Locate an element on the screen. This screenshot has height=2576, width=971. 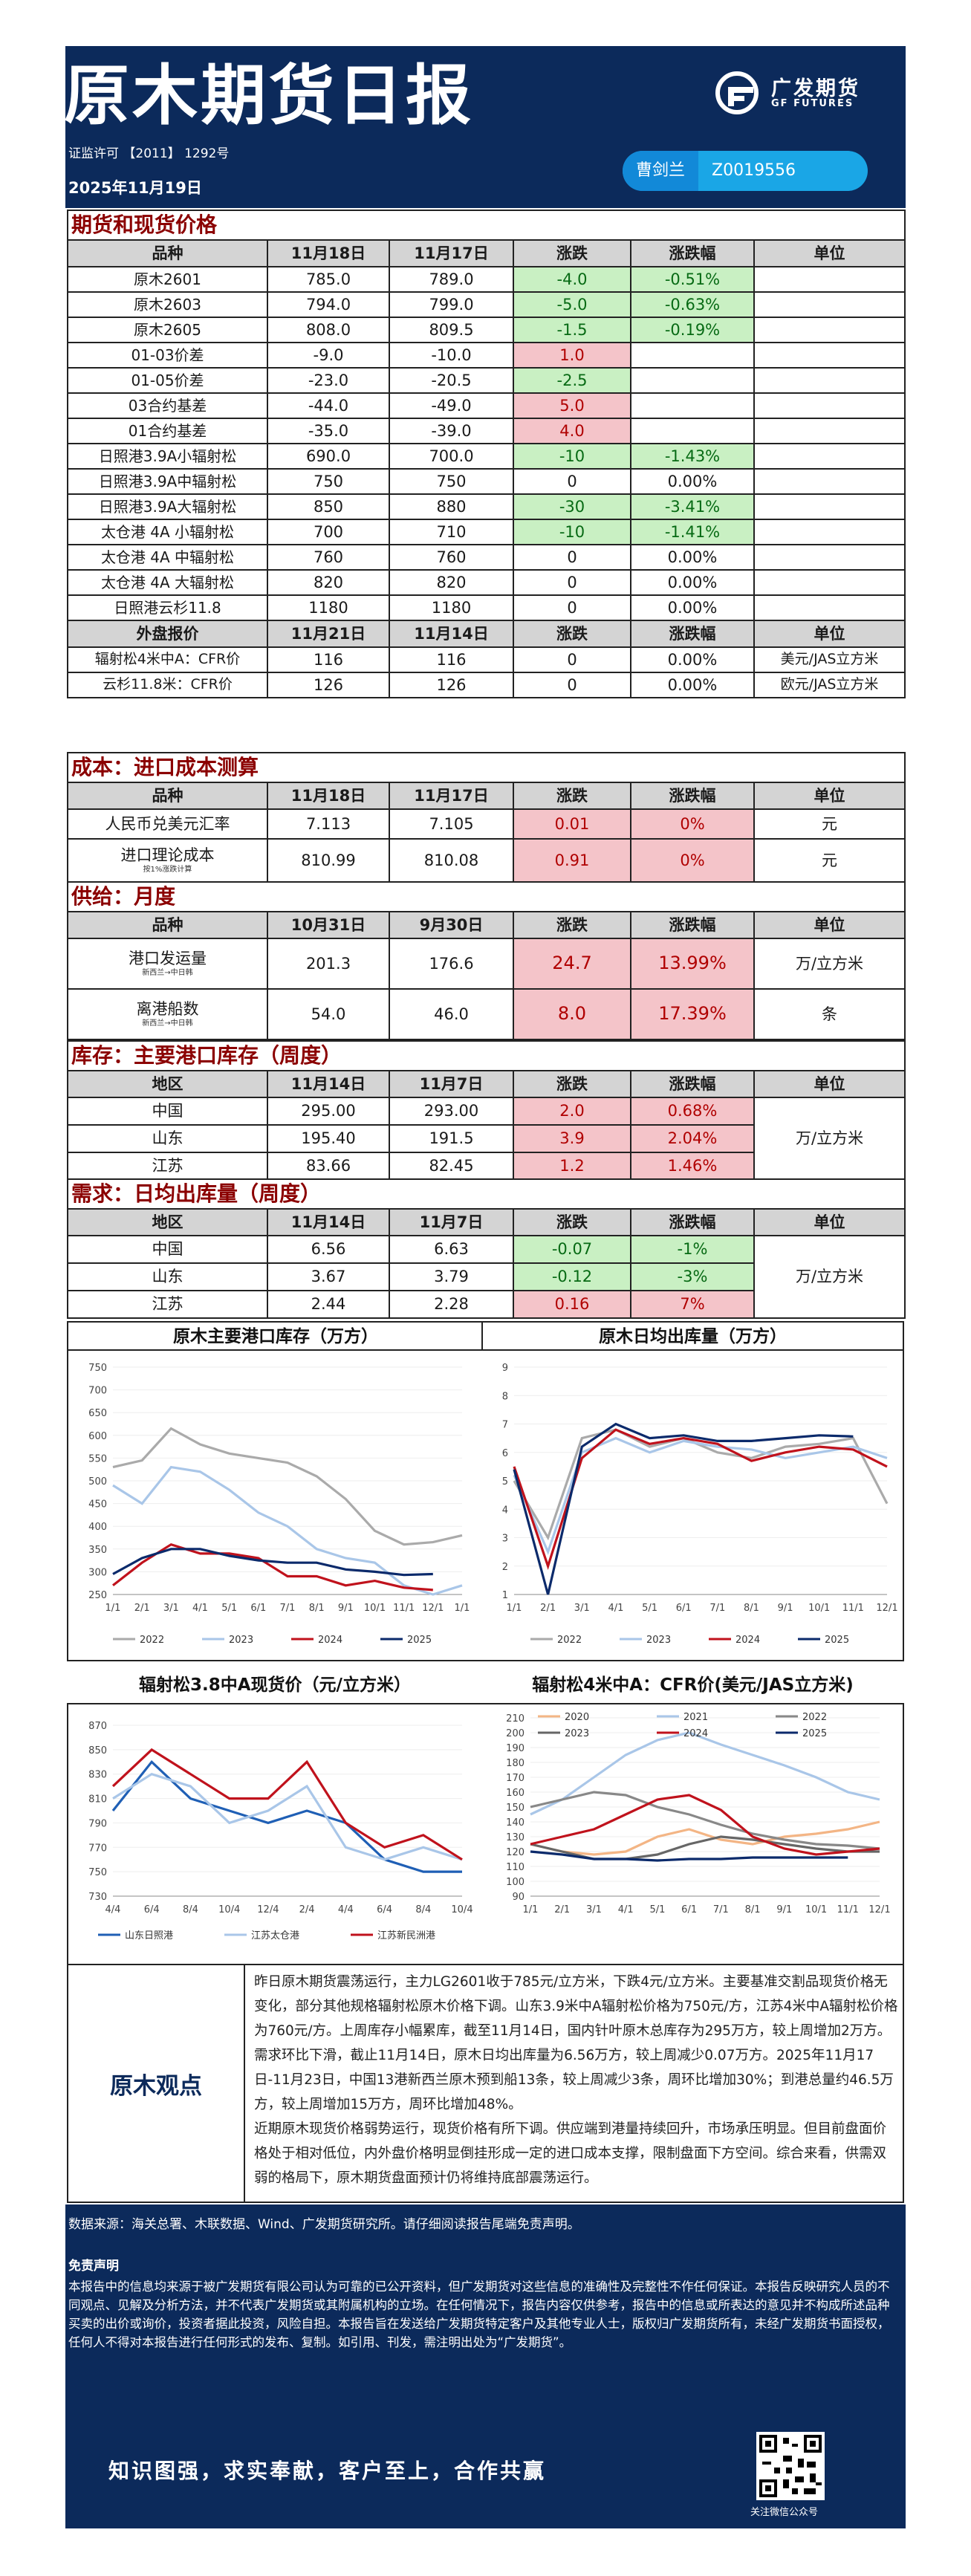
y-tick-label: 120 is located at coordinates (515, 1852).